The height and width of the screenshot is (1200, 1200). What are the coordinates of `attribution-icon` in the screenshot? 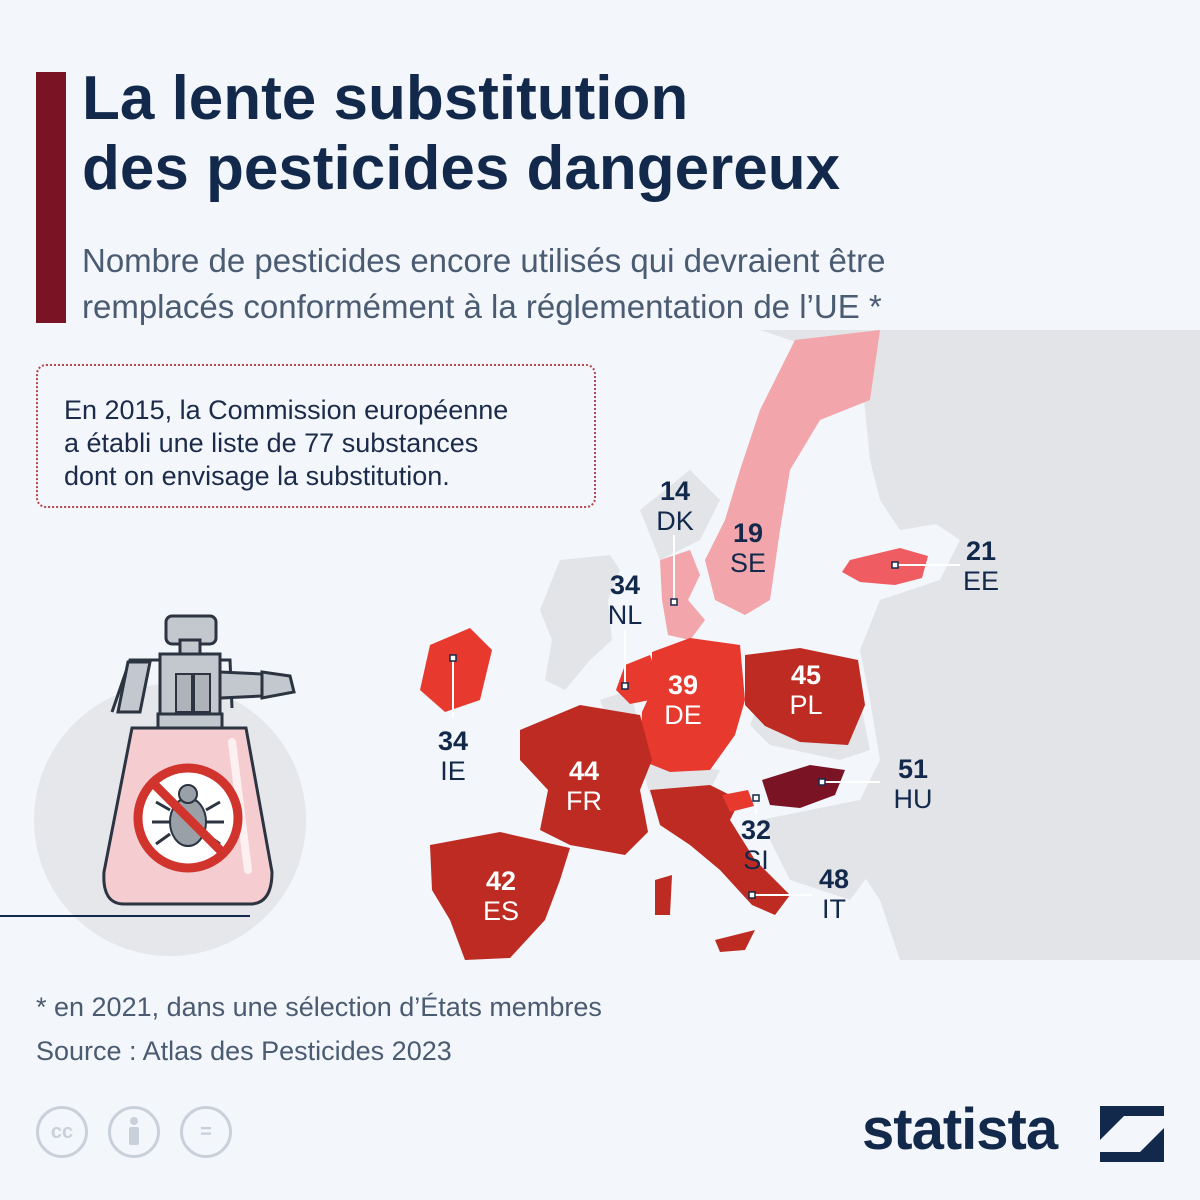 It's located at (134, 1132).